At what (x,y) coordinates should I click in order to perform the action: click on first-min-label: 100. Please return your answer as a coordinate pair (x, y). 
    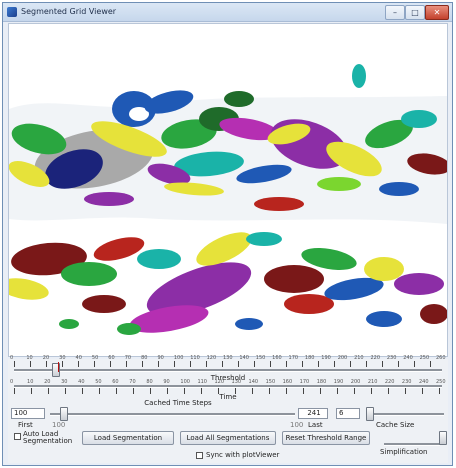
    Looking at the image, I should click on (59, 425).